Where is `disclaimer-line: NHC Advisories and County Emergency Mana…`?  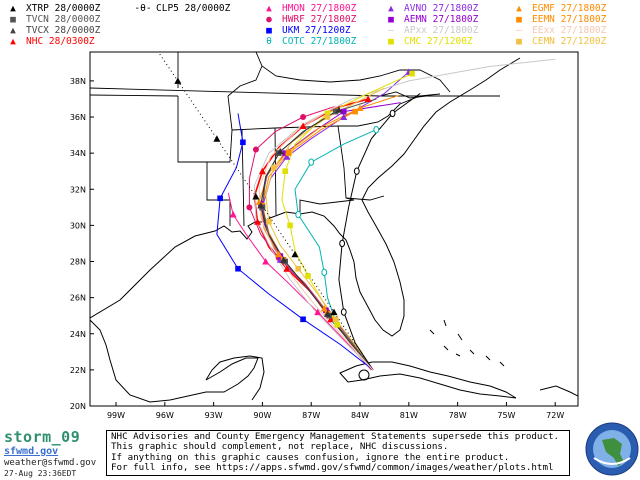 disclaimer-line: NHC Advisories and County Emergency Mana… is located at coordinates (335, 436).